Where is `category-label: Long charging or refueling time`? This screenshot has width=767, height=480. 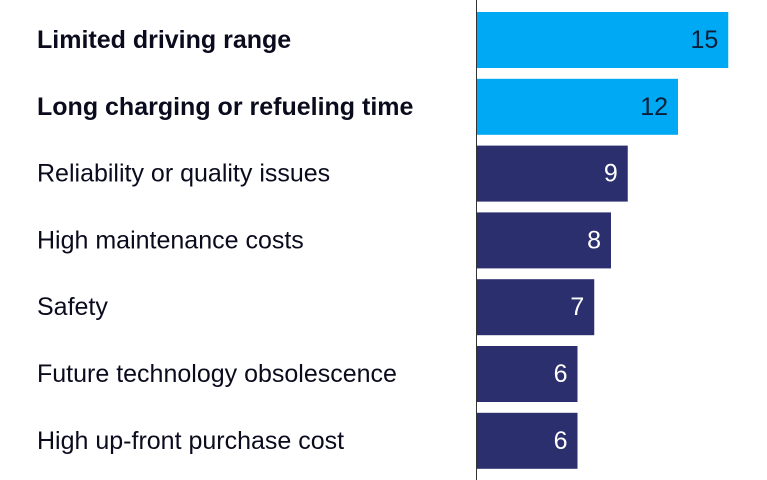
category-label: Long charging or refueling time is located at coordinates (225, 107).